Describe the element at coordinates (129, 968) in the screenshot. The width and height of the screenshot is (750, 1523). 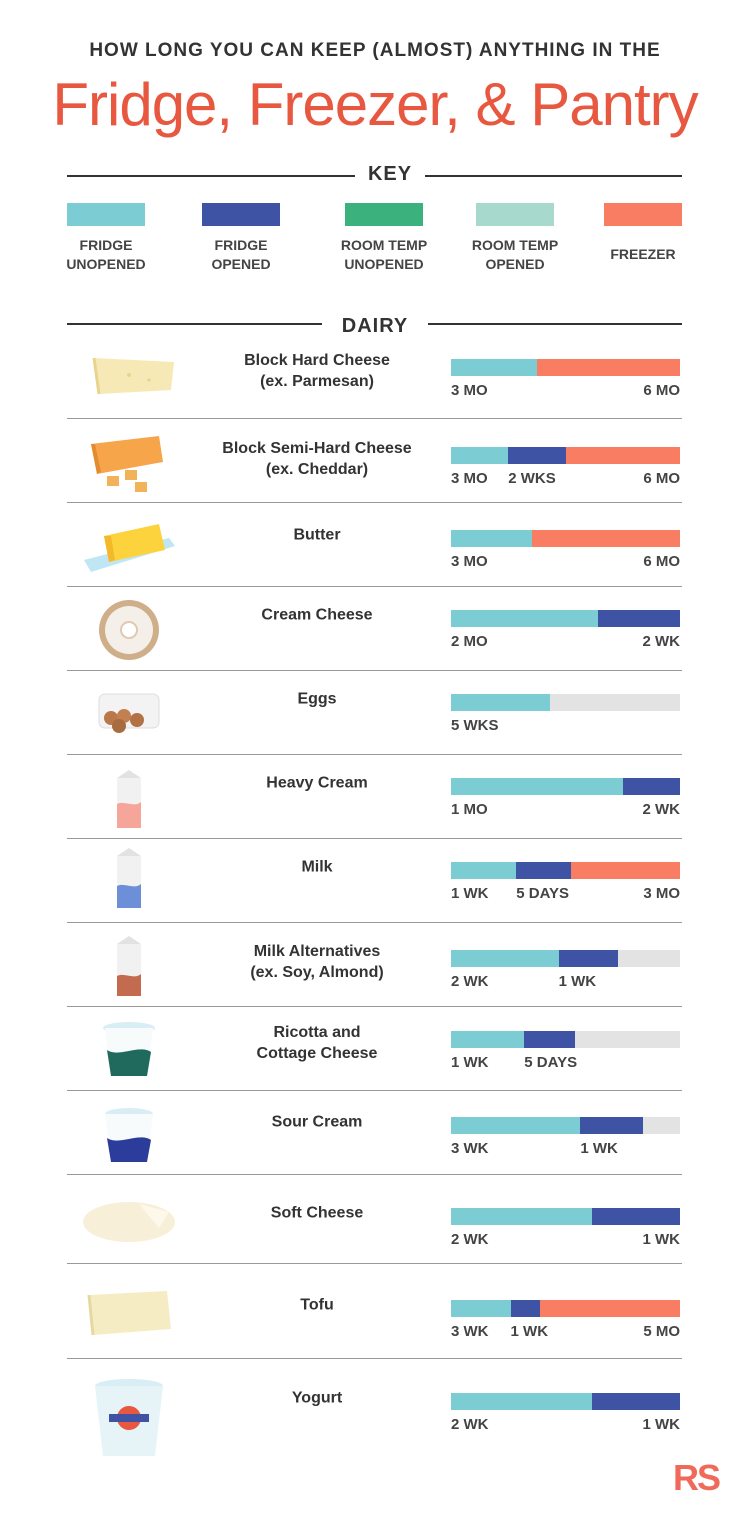
I see `milk-alternative-carton-icon` at that location.